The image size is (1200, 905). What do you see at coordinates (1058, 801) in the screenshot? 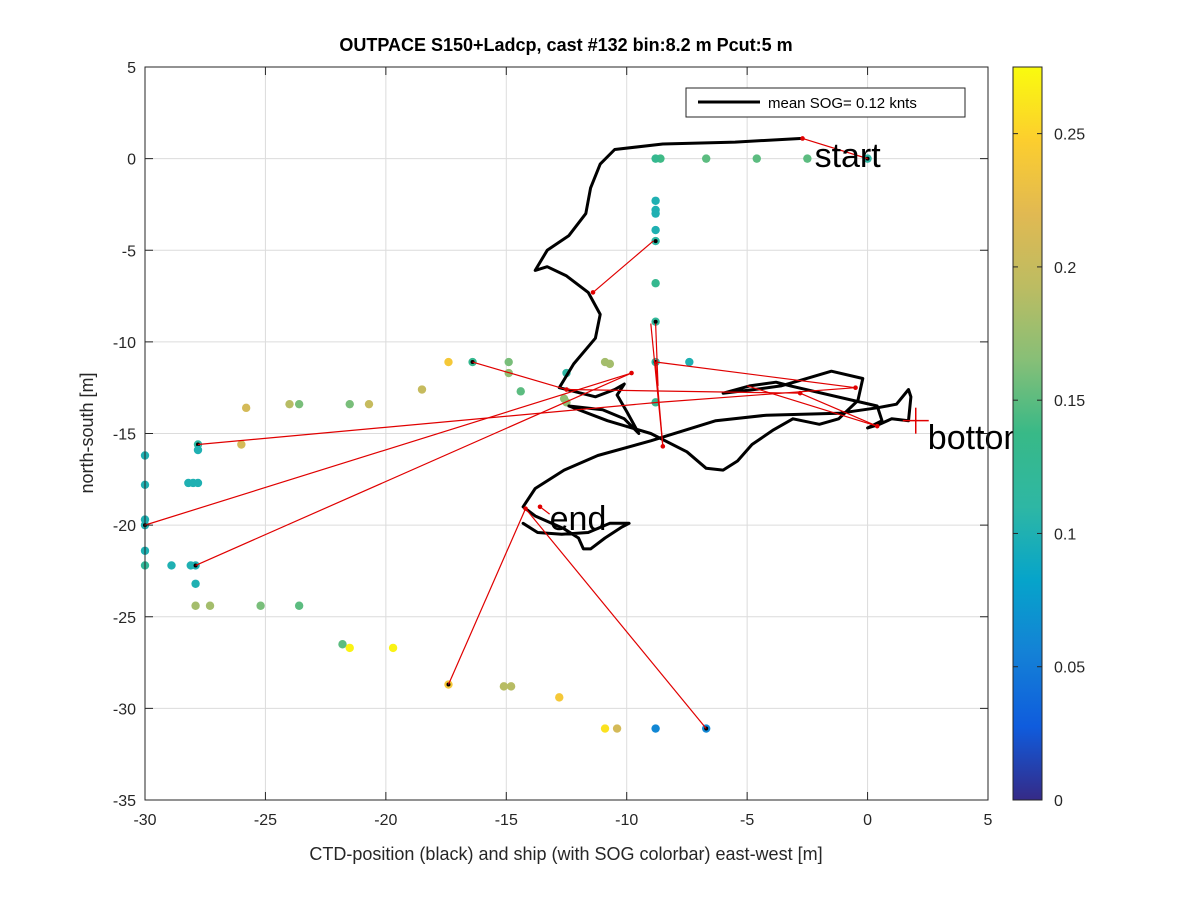
I see `colorbar-tick-label: 0` at bounding box center [1058, 801].